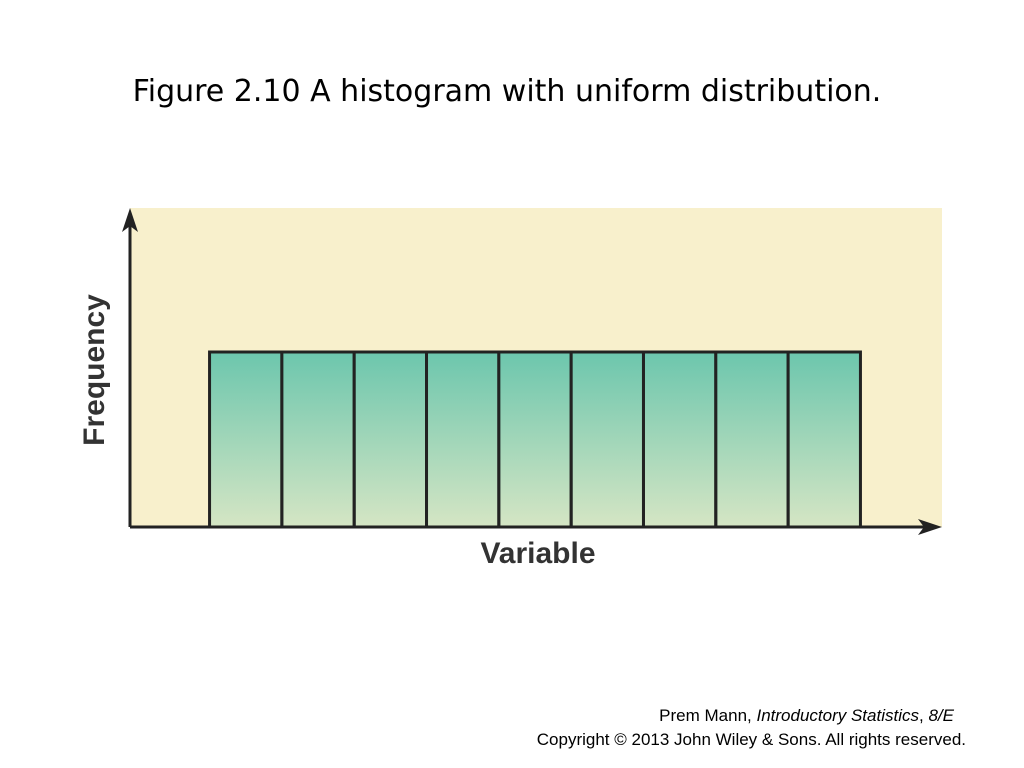 Image resolution: width=1024 pixels, height=768 pixels. I want to click on x-axis-label: Variable, so click(537, 553).